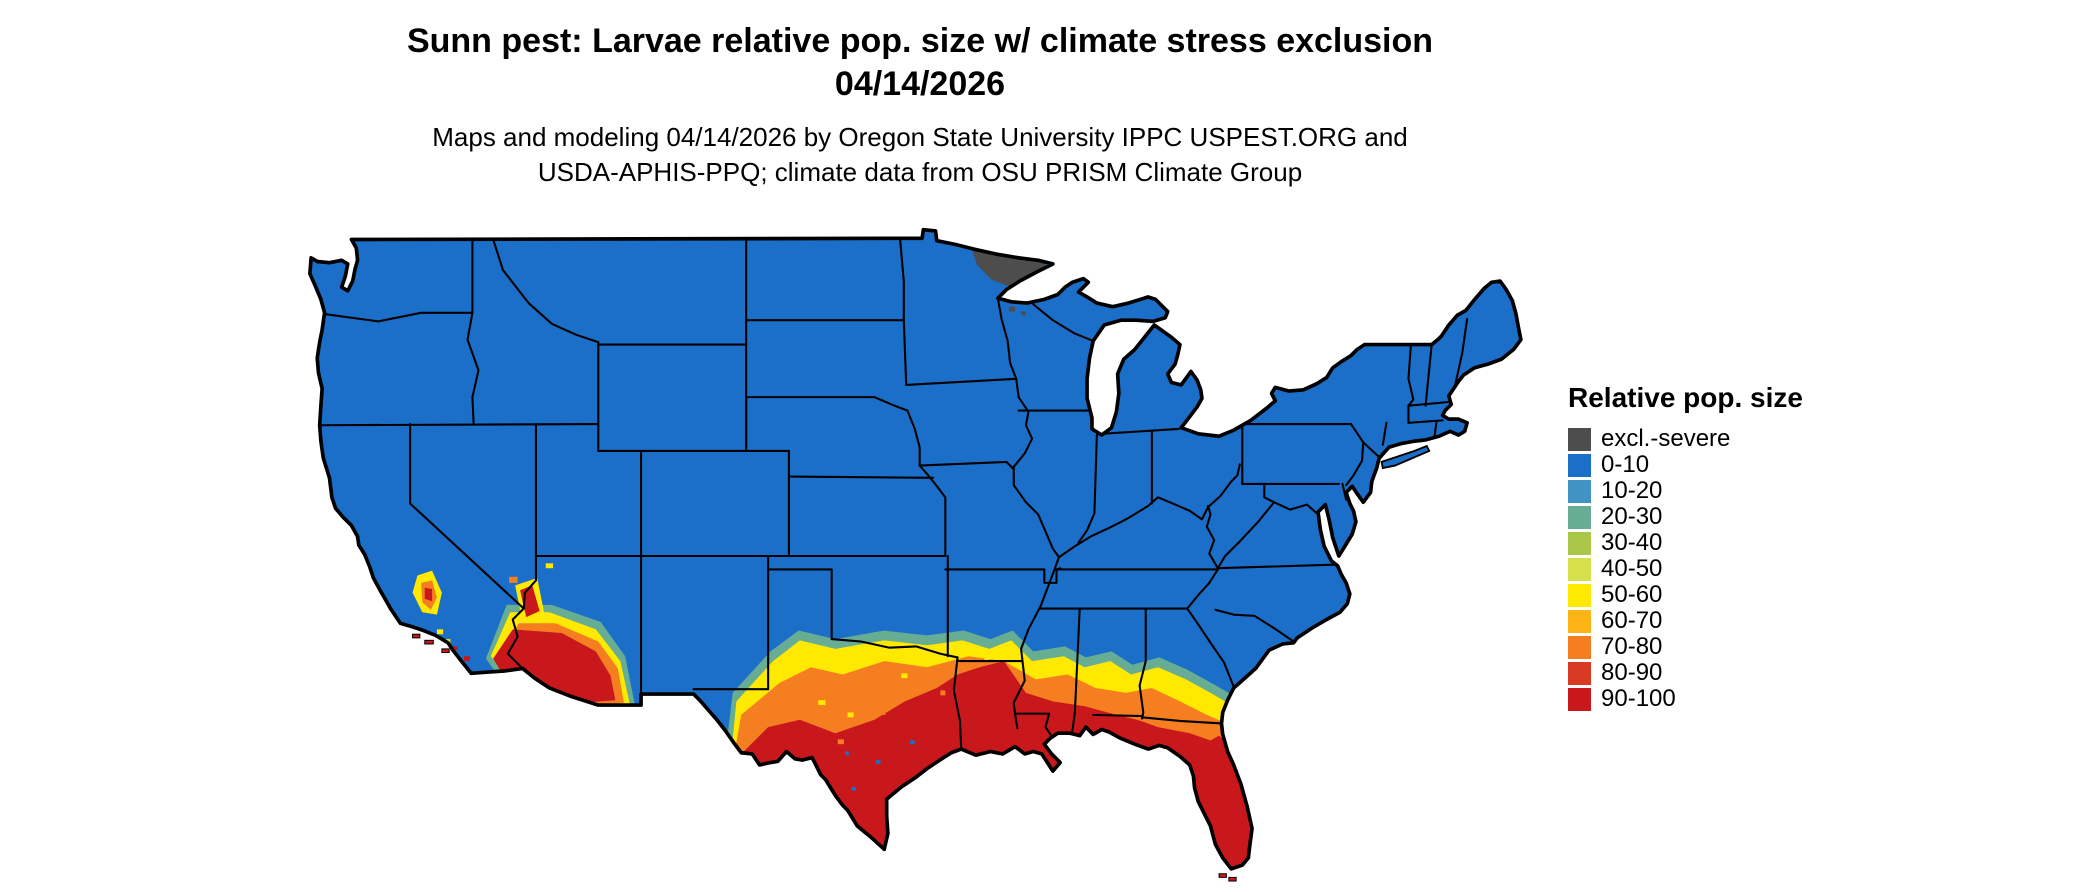  I want to click on legend-title: Relative pop. size, so click(1685, 397).